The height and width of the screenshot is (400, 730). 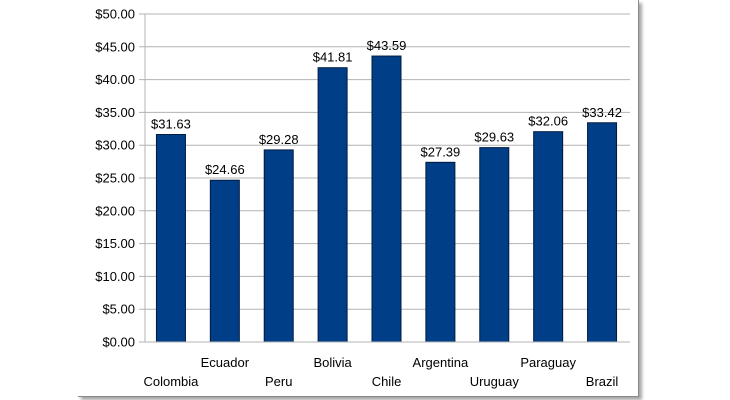 I want to click on data-label: $41.81, so click(x=333, y=57).